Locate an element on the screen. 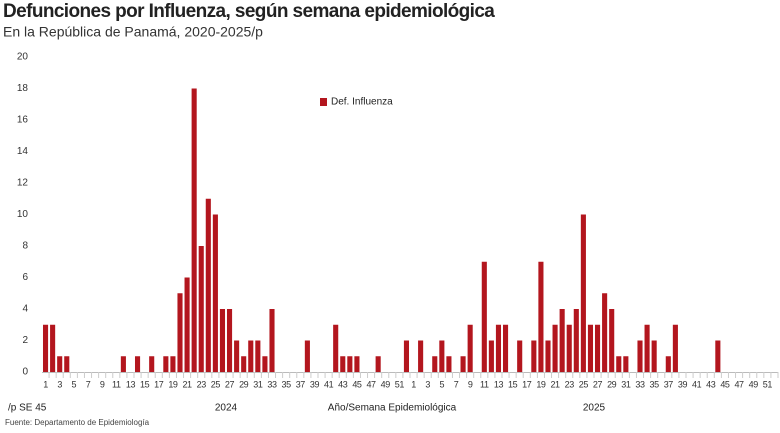 The width and height of the screenshot is (780, 433). y-tick-label: 18 is located at coordinates (23, 88).